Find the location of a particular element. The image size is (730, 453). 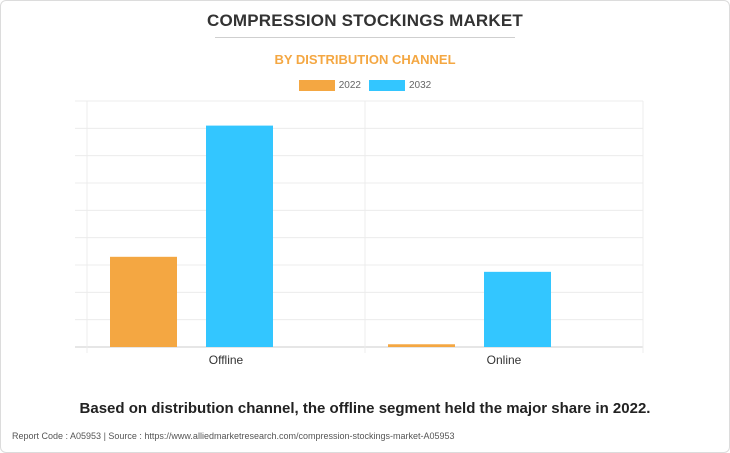

legend-item-2022: 2022 is located at coordinates (329, 85).